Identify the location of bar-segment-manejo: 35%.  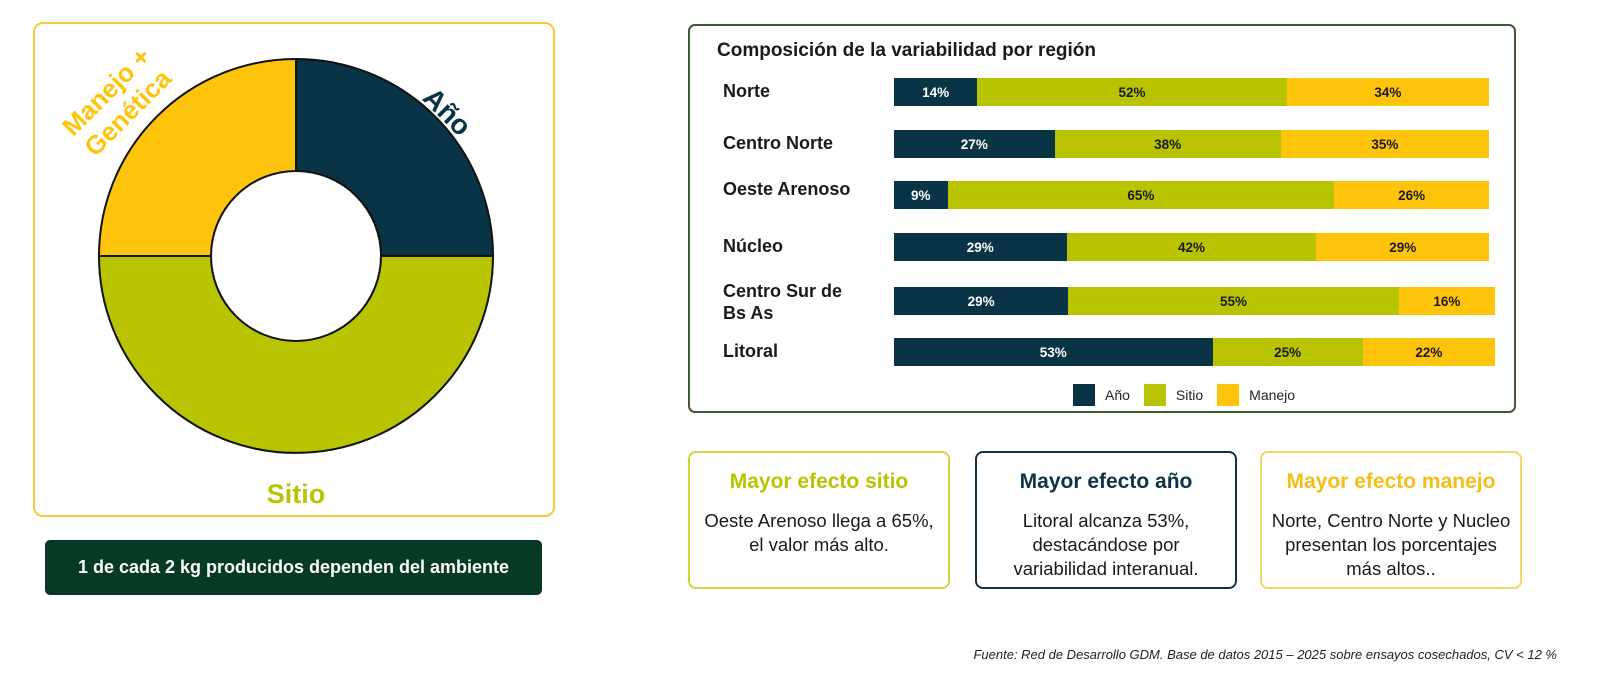
(1384, 144).